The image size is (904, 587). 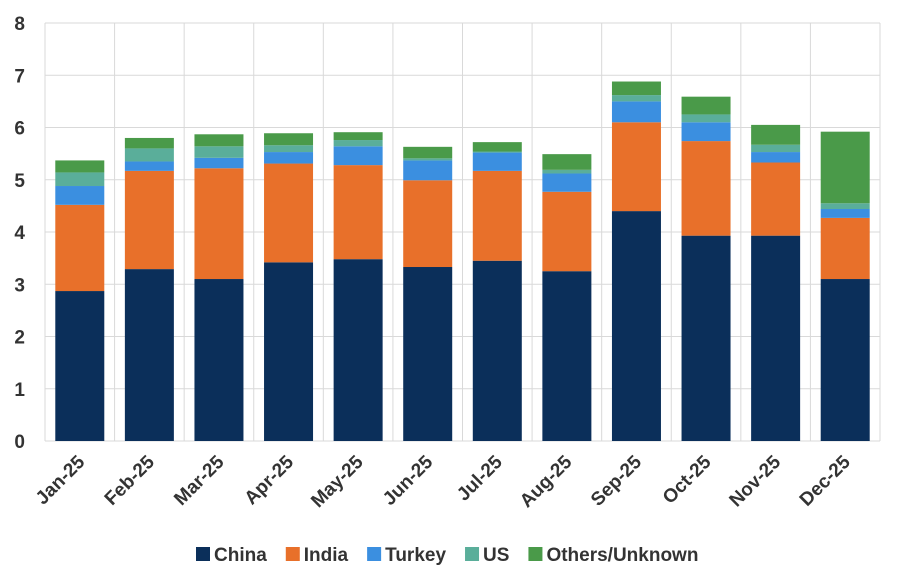 What do you see at coordinates (447, 555) in the screenshot?
I see `legend: China India Turkey US Others/Unknown` at bounding box center [447, 555].